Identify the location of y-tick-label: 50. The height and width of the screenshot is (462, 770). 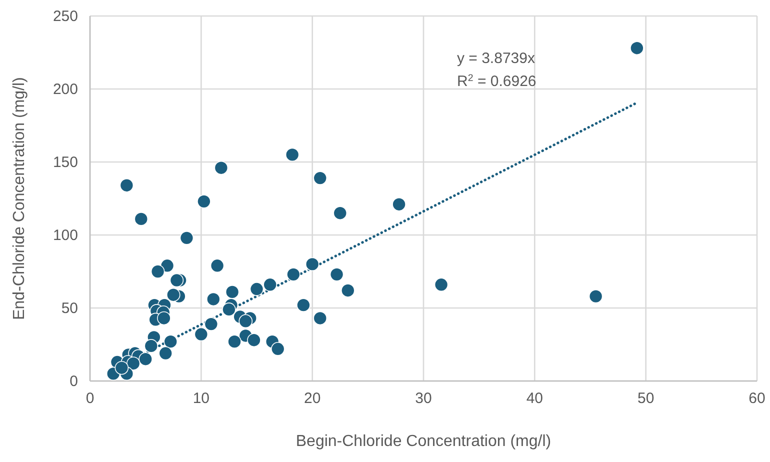
(69, 308).